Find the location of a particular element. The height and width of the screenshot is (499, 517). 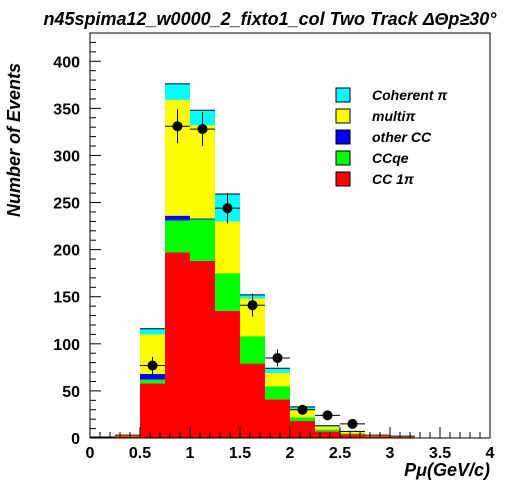

y-axis-label: Number of Events is located at coordinates (14, 140).